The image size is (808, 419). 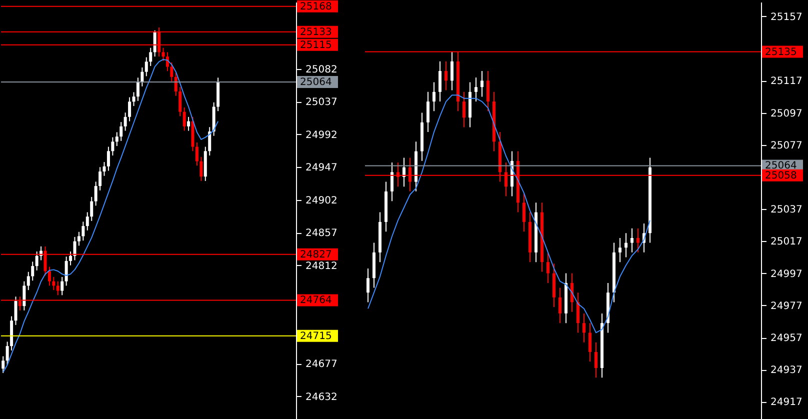 What do you see at coordinates (316, 45) in the screenshot?
I see `ref-line-label: 25115` at bounding box center [316, 45].